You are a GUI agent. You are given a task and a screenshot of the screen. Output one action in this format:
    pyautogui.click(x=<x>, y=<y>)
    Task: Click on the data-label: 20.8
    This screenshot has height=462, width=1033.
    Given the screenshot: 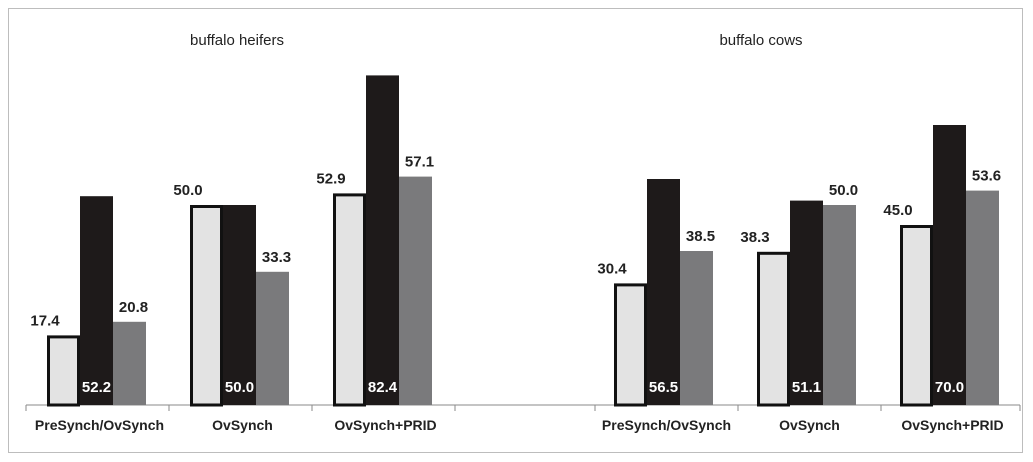 What is the action you would take?
    pyautogui.click(x=133, y=307)
    